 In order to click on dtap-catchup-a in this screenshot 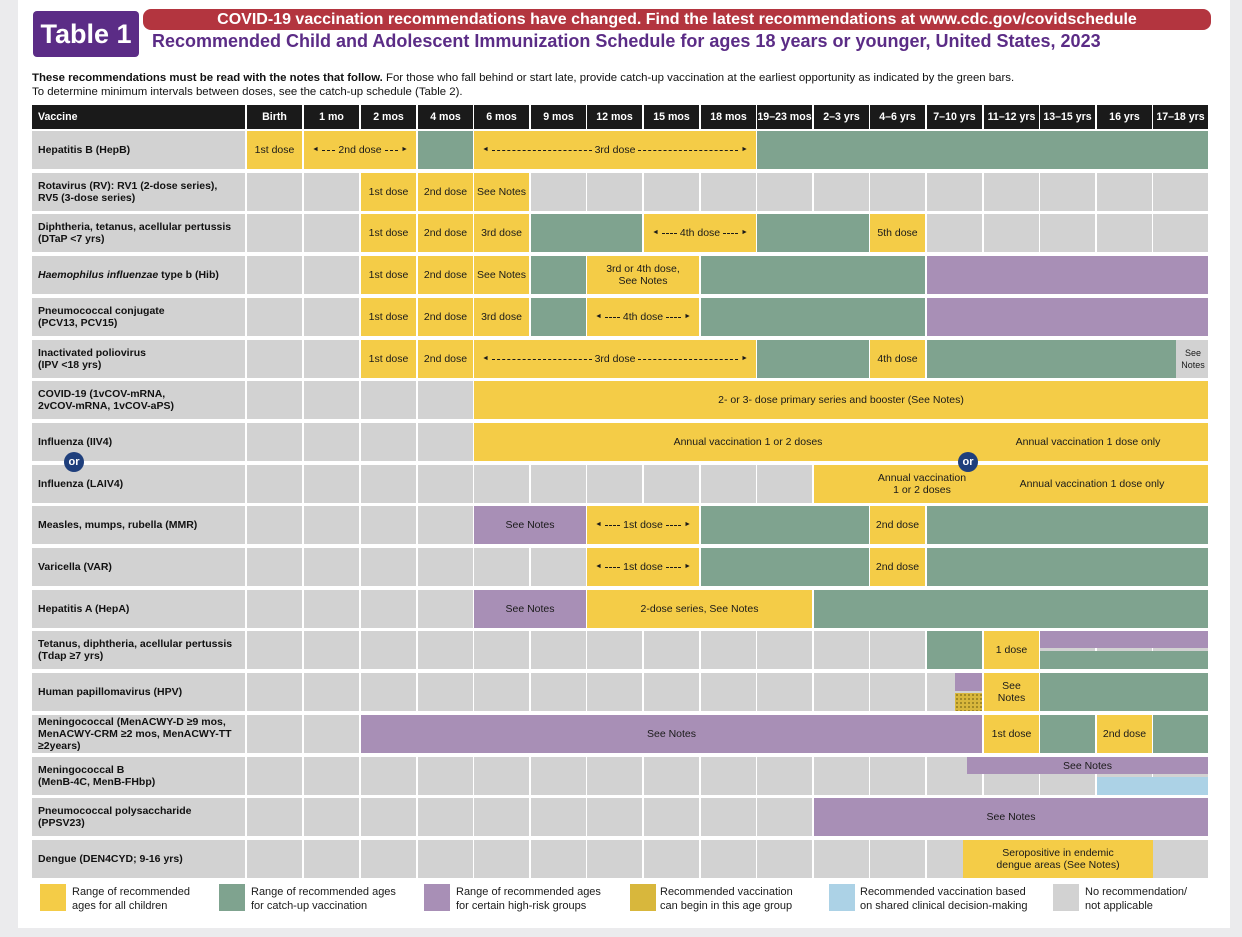, I will do `click(586, 233)`.